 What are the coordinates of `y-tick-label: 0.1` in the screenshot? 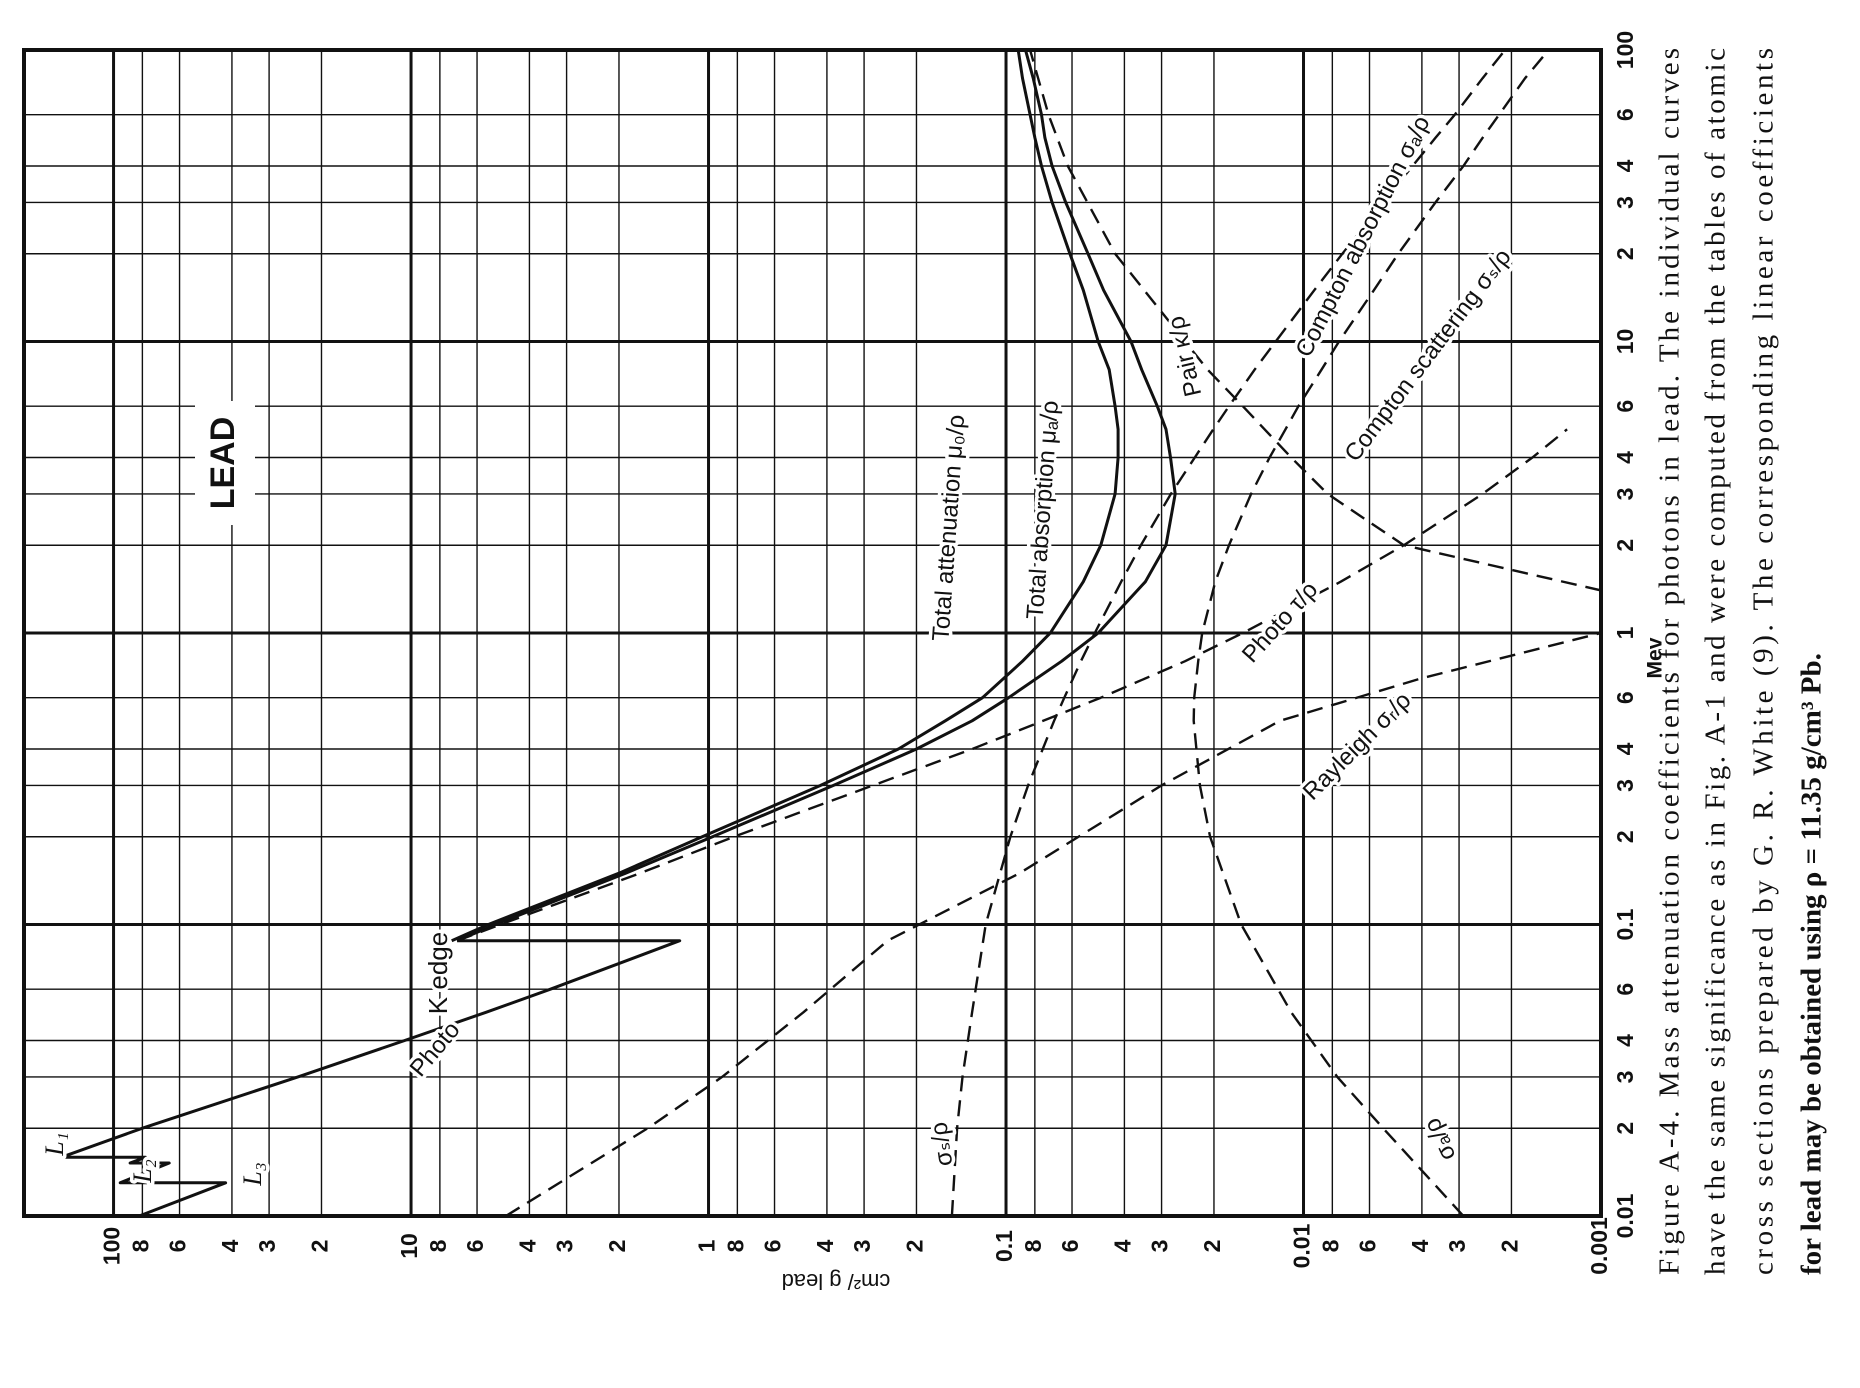 It's located at (1004, 1246).